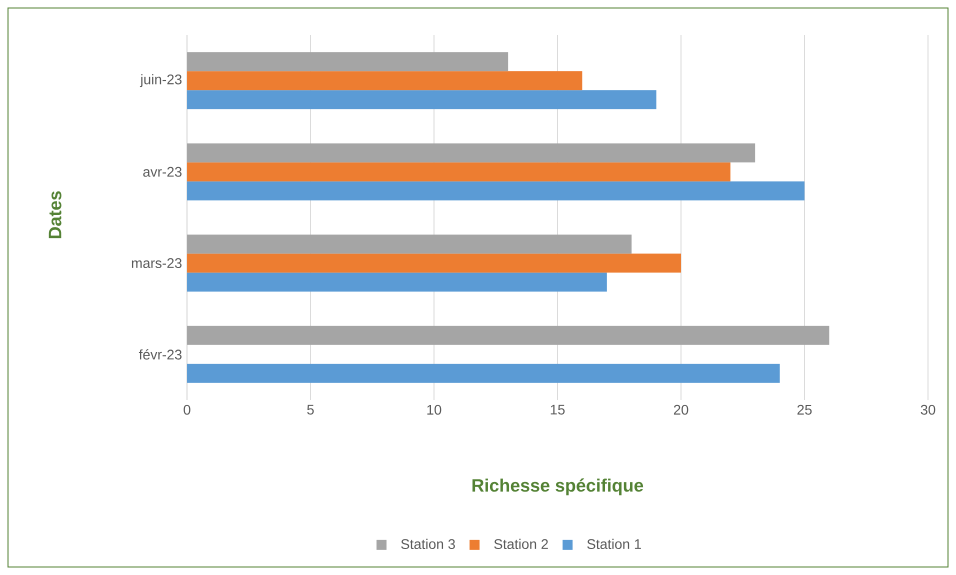  I want to click on x-tick-label: 10, so click(434, 409).